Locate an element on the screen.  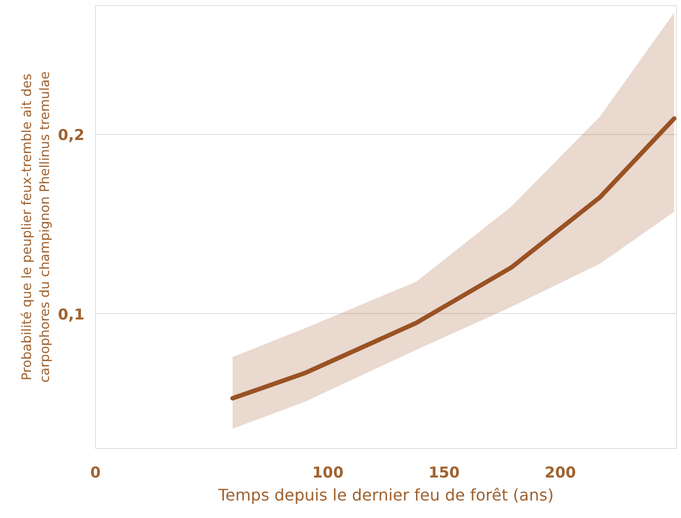
x-tick-label: 150 is located at coordinates (444, 473).